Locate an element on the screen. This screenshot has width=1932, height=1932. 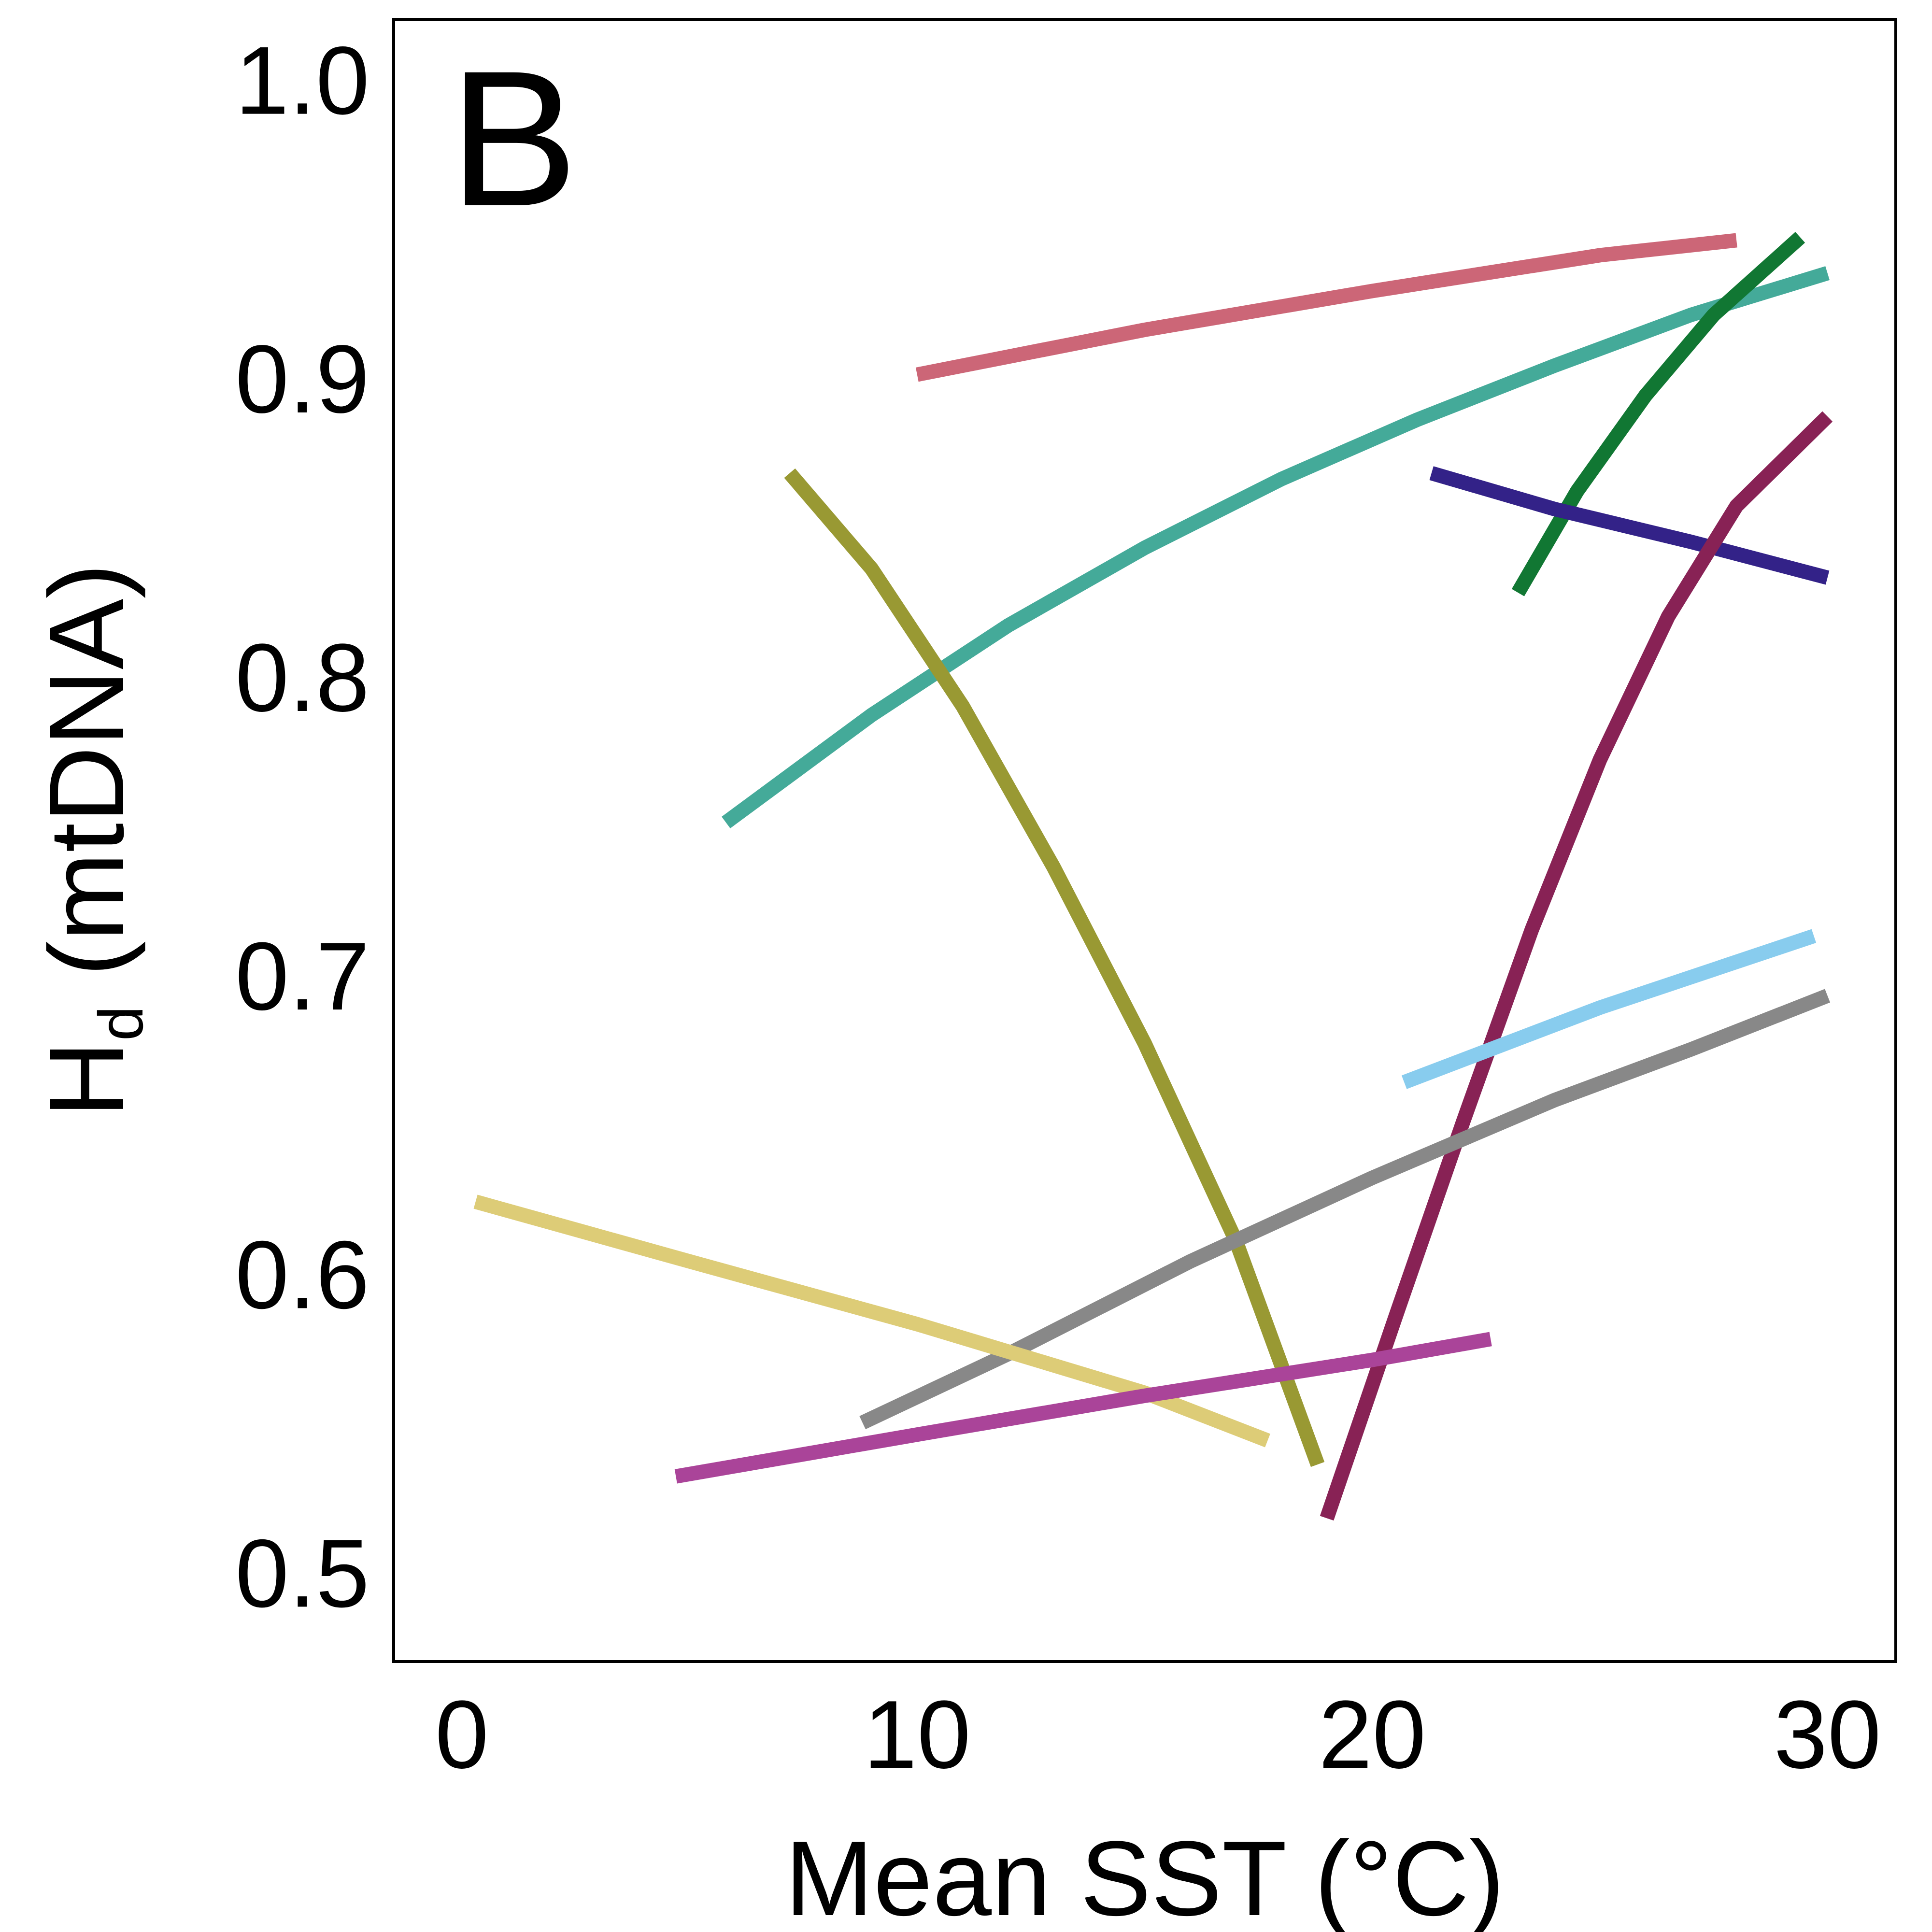
y-axis-title-main: H is located at coordinates (86, 1079).